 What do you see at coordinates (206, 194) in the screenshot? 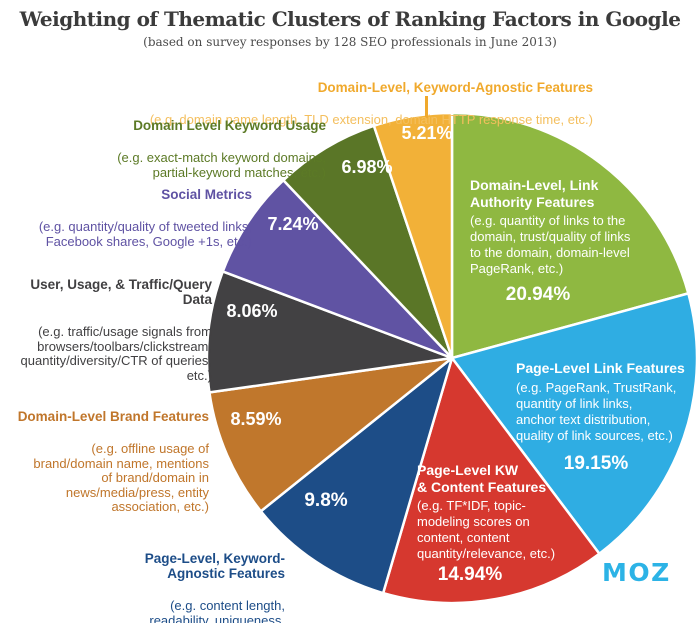
I see `label-heading: Social Metrics` at bounding box center [206, 194].